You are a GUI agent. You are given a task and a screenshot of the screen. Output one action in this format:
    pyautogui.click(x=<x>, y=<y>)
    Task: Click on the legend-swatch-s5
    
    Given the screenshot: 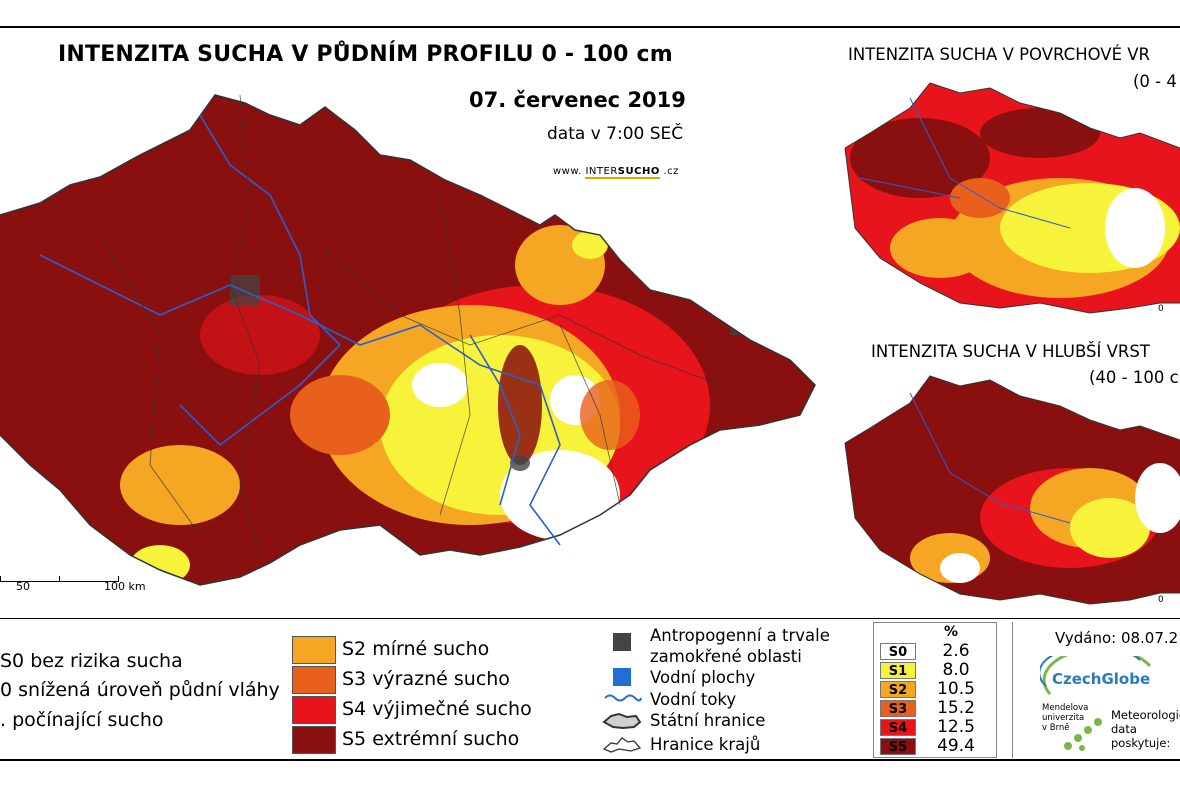 What is the action you would take?
    pyautogui.click(x=314, y=740)
    